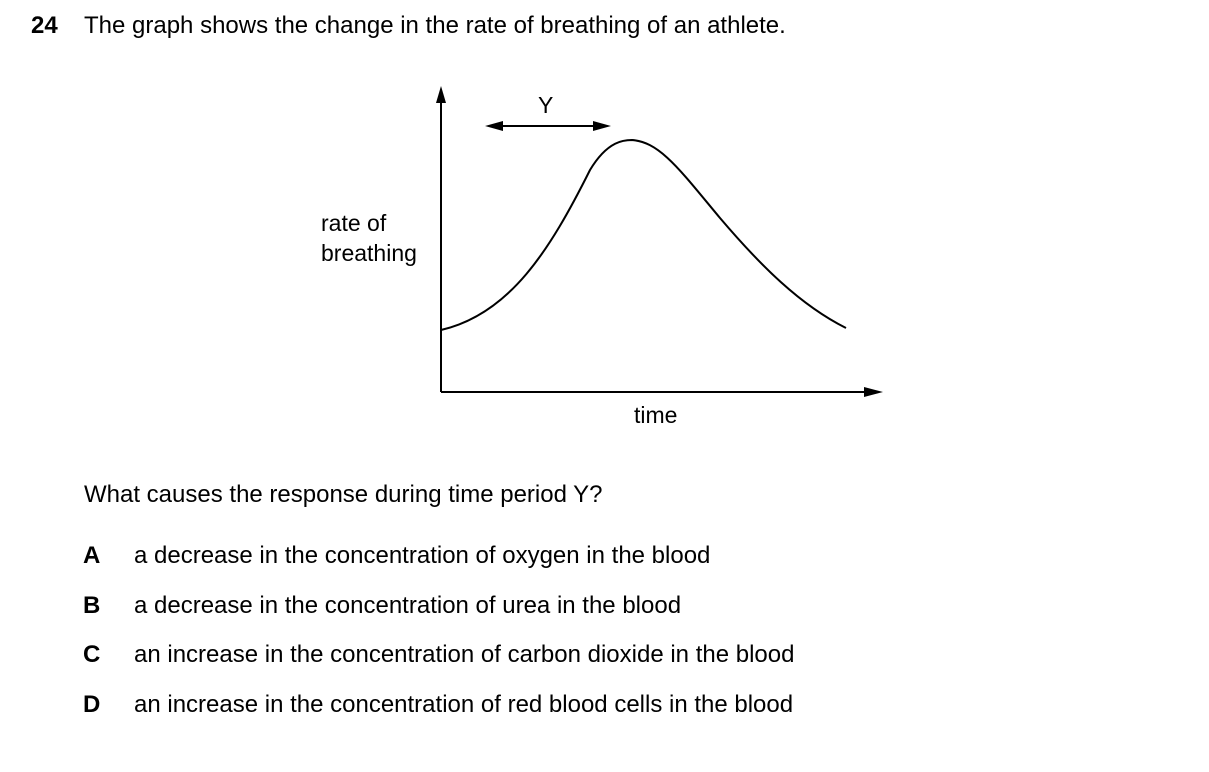  I want to click on period-y-label: Y, so click(546, 105).